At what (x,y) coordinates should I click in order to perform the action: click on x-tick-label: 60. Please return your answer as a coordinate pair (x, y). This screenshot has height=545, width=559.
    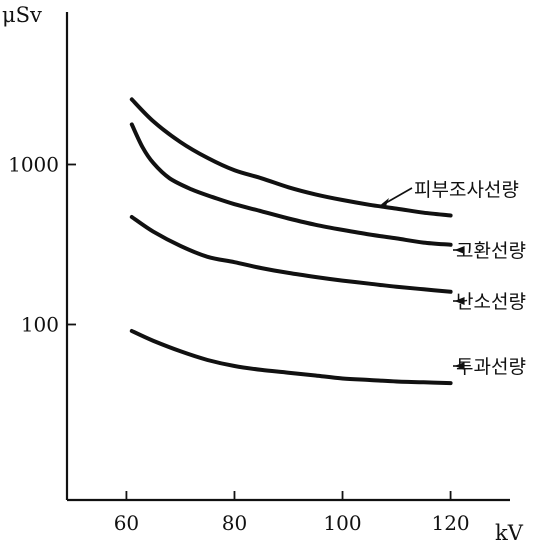
    Looking at the image, I should click on (126, 523).